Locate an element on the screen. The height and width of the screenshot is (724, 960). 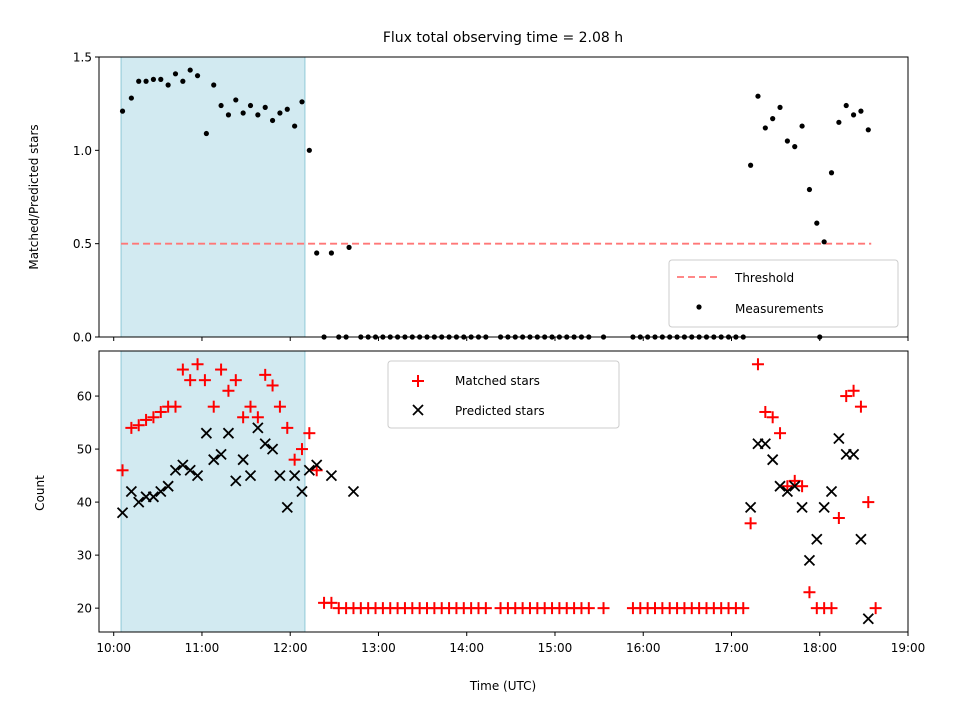
counts-y-axis-label: Count is located at coordinates (40, 493).